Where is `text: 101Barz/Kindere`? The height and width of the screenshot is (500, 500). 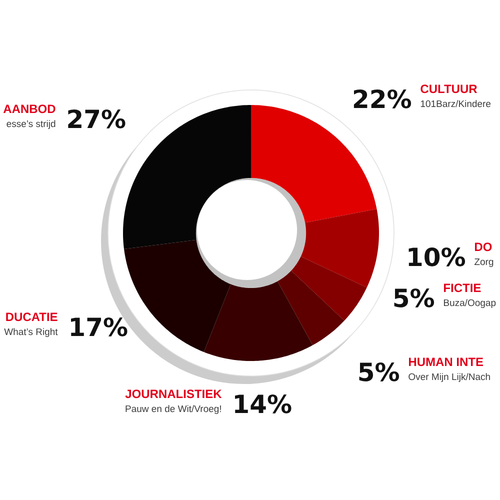
text: 101Barz/Kindere is located at coordinates (455, 104).